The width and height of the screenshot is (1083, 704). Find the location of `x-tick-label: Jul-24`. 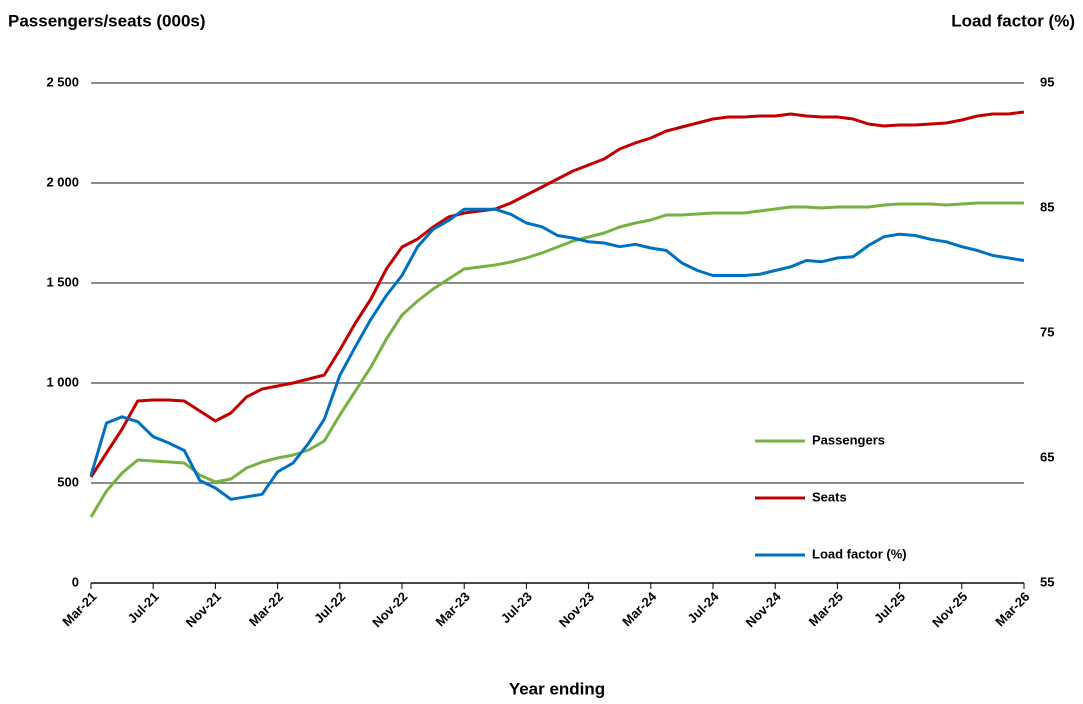

x-tick-label: Jul-24 is located at coordinates (703, 607).